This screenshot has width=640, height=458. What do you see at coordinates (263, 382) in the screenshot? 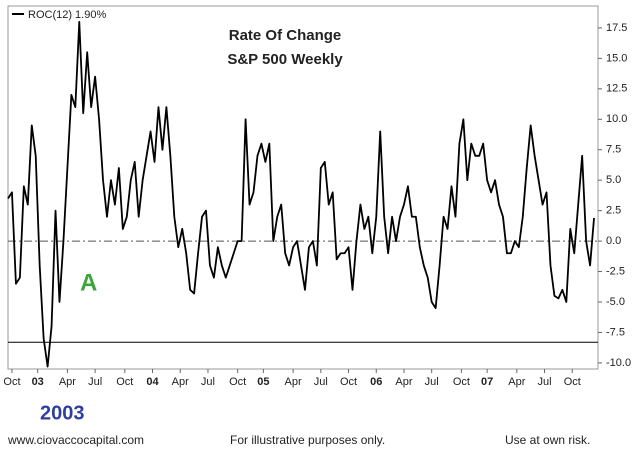
I see `x-tick-label: 05` at bounding box center [263, 382].